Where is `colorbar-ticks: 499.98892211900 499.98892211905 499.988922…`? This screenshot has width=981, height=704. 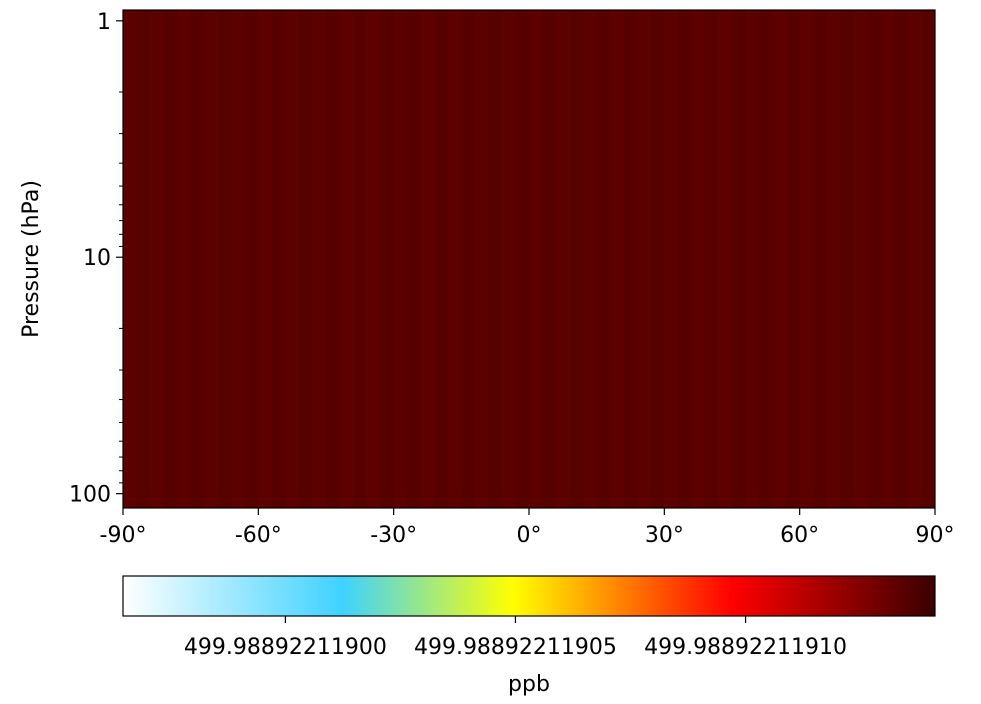 colorbar-ticks: 499.98892211900 499.98892211905 499.988922… is located at coordinates (515, 638).